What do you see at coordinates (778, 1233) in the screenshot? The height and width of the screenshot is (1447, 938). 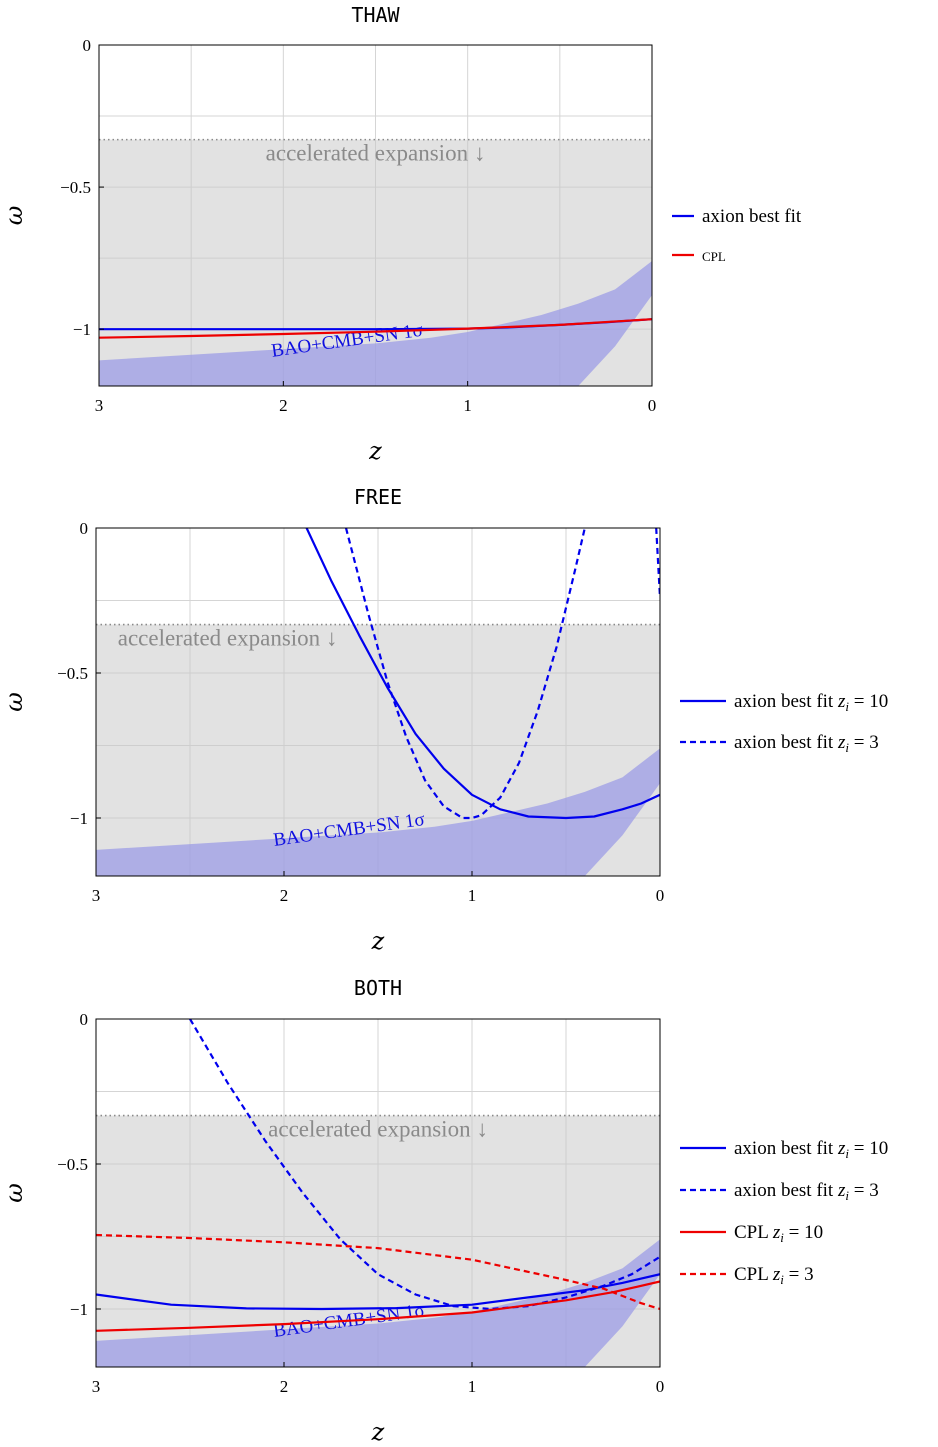 I see `legend-label: CPL zi = 10` at bounding box center [778, 1233].